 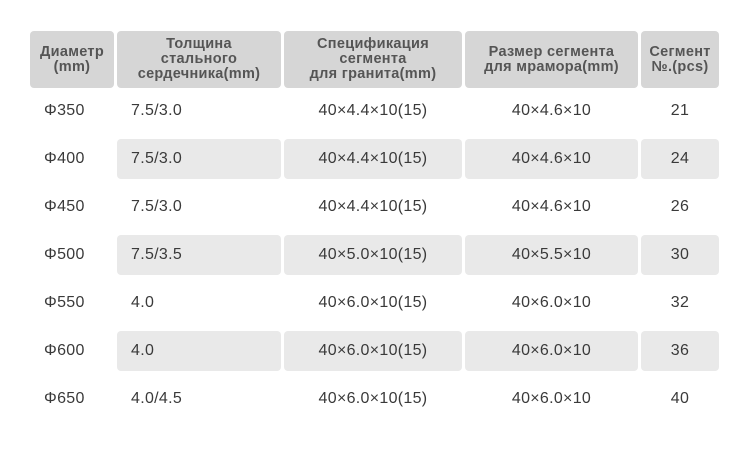 I want to click on cell-steel-core: 7.5/3.5, so click(x=199, y=255).